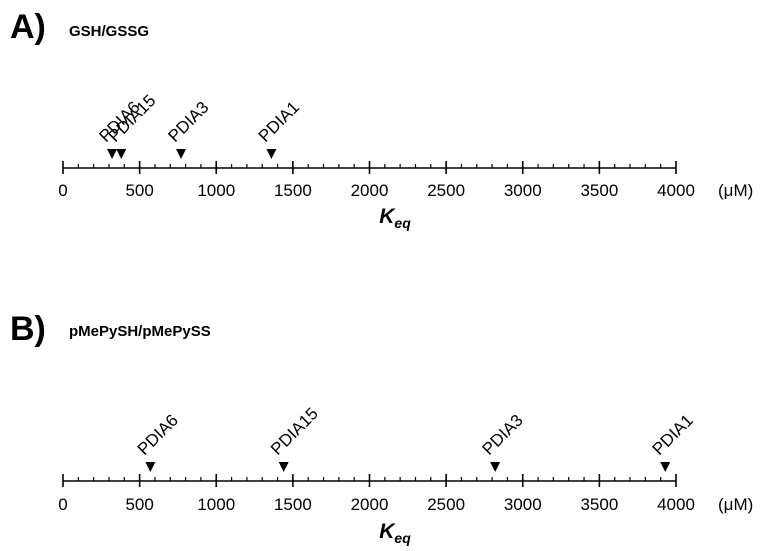 The image size is (769, 551). I want to click on panel-title: GSH/GSSG, so click(109, 31).